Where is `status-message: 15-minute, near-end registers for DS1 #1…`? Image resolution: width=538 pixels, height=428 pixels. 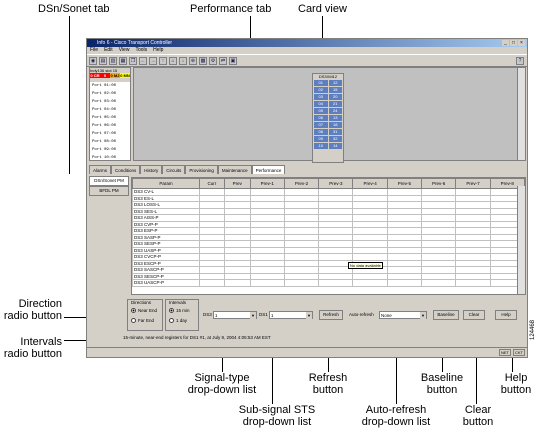 status-message: 15-minute, near-end registers for DS1 #1… is located at coordinates (197, 337).